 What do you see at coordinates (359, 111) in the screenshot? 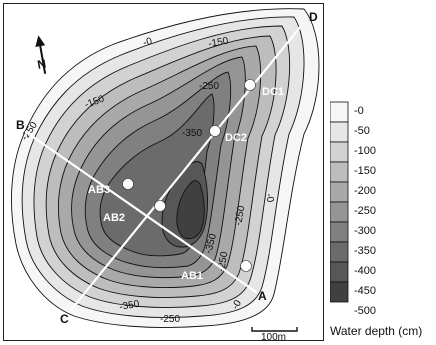
I see `legend-level-label: -0` at bounding box center [359, 111].